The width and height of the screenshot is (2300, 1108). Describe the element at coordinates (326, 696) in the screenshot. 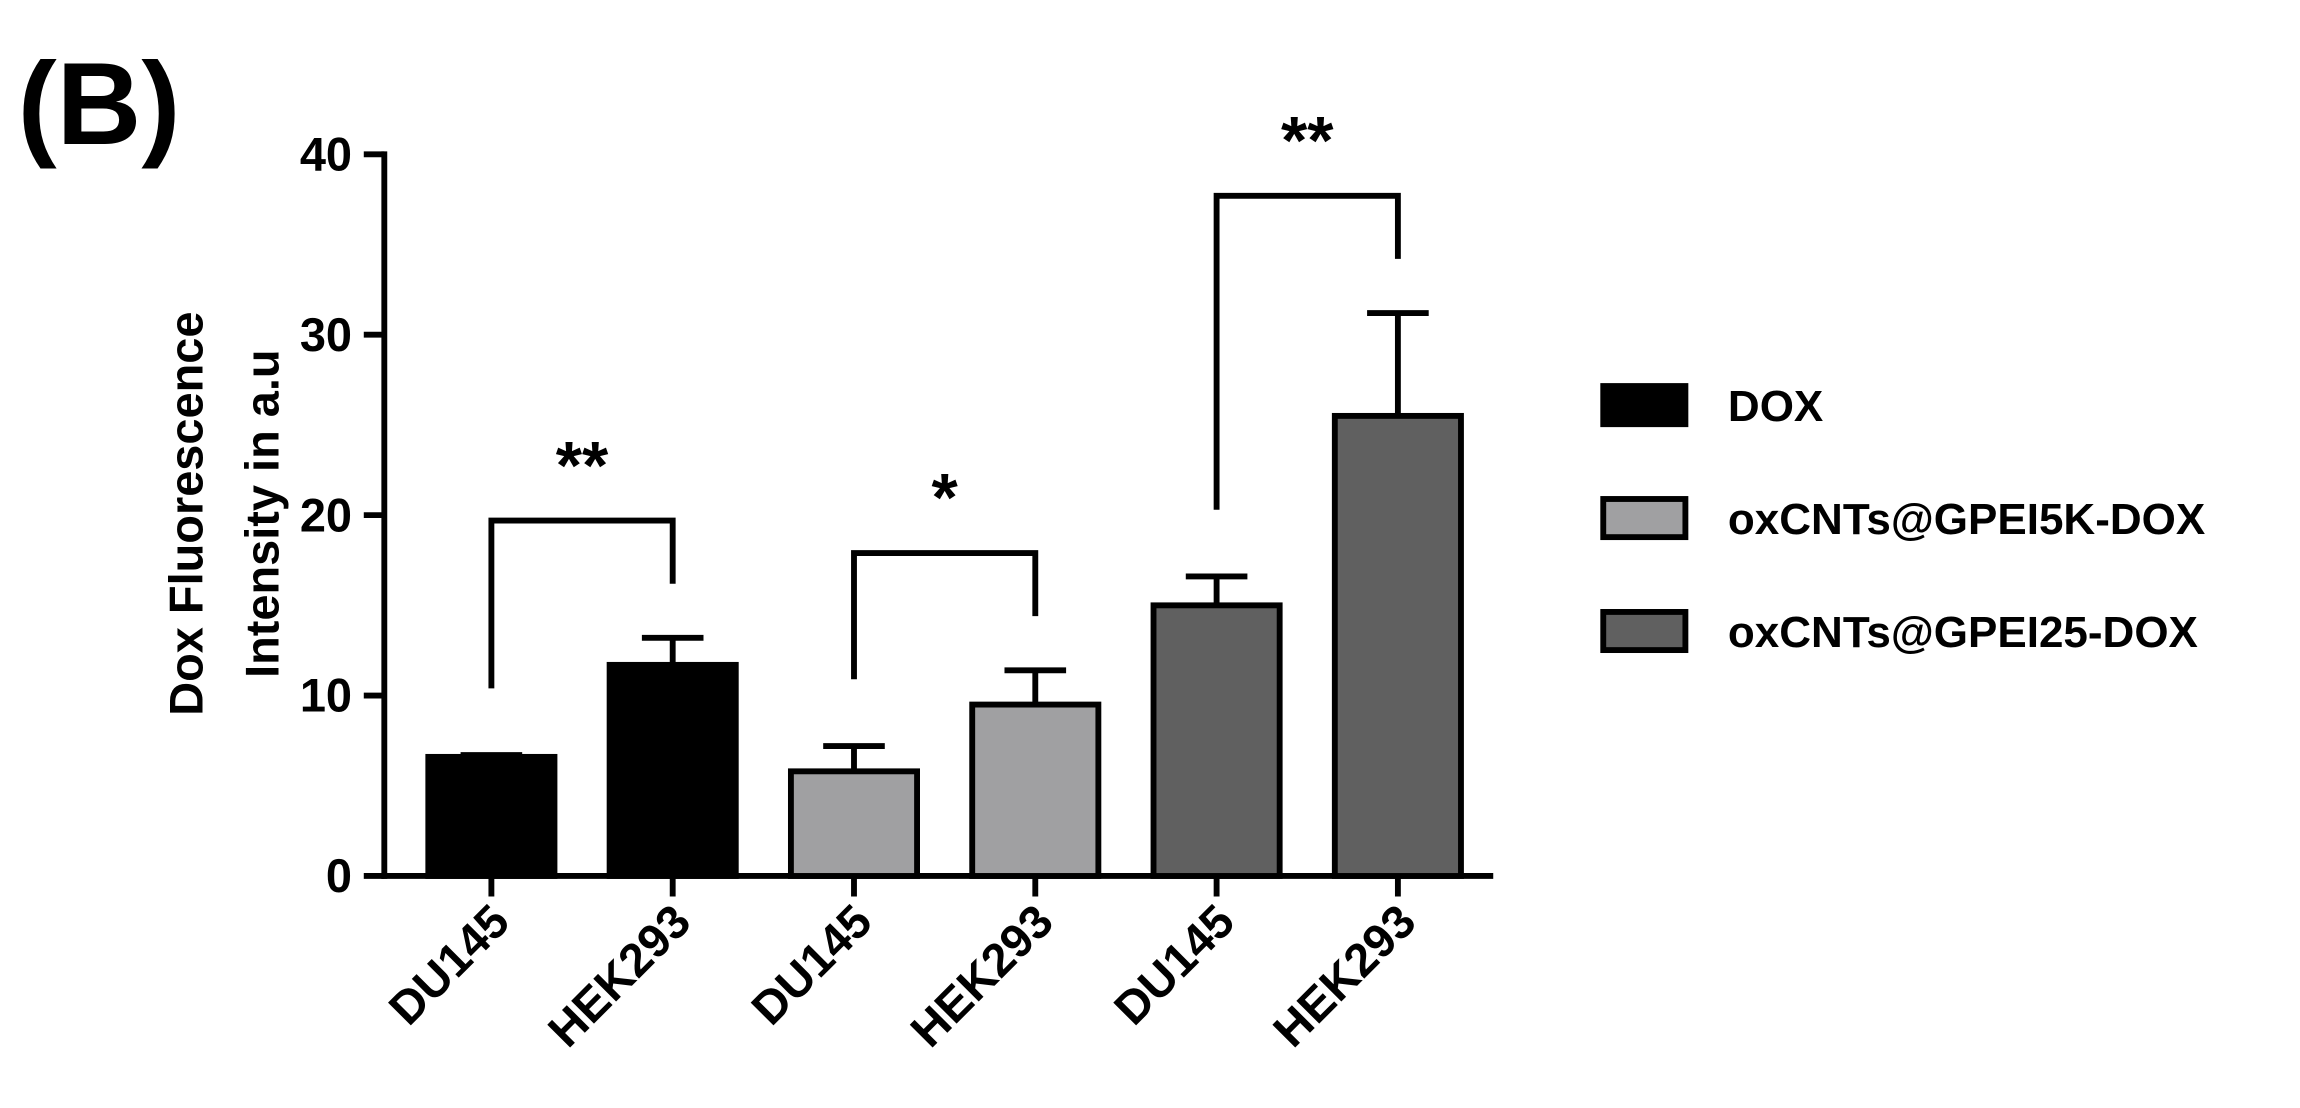

I see `y-tick-label: 10` at that location.